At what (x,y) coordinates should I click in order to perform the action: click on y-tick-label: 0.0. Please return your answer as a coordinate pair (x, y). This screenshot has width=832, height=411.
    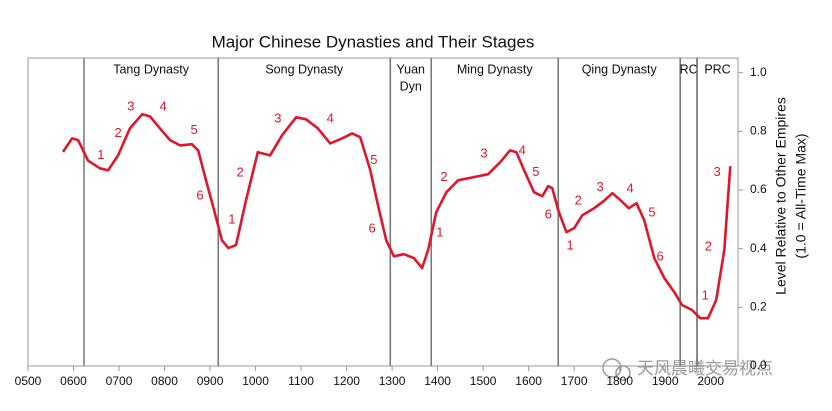
    Looking at the image, I should click on (758, 365).